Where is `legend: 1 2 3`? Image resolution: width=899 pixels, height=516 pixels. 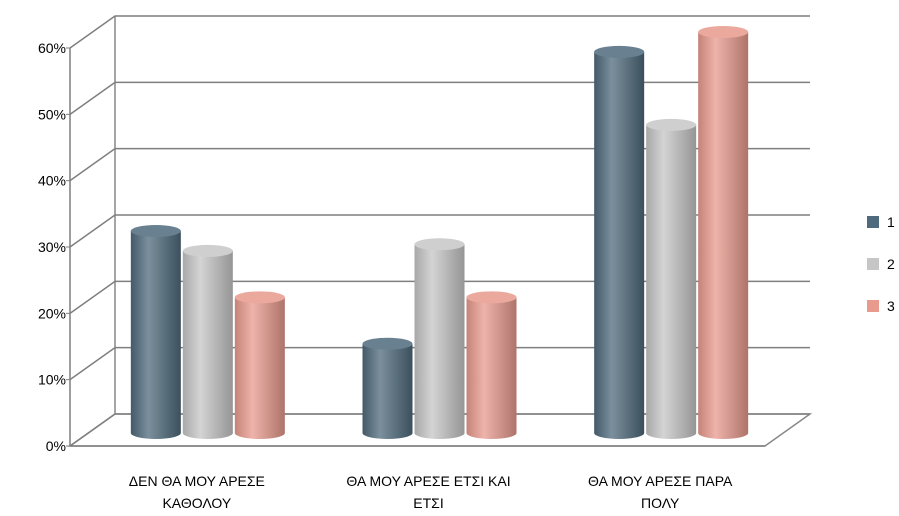 legend: 1 2 3 is located at coordinates (881, 264).